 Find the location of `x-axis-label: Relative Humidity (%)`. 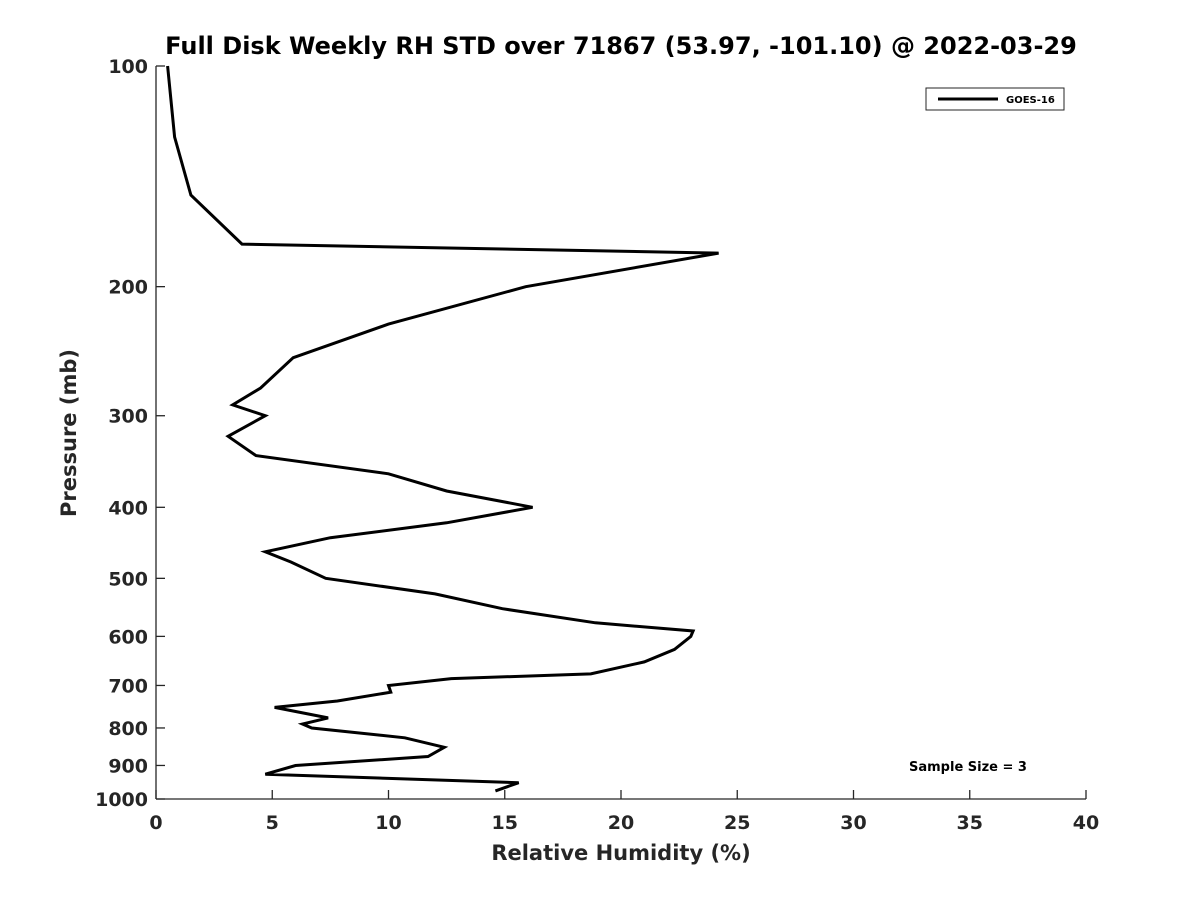

x-axis-label: Relative Humidity (%) is located at coordinates (620, 853).